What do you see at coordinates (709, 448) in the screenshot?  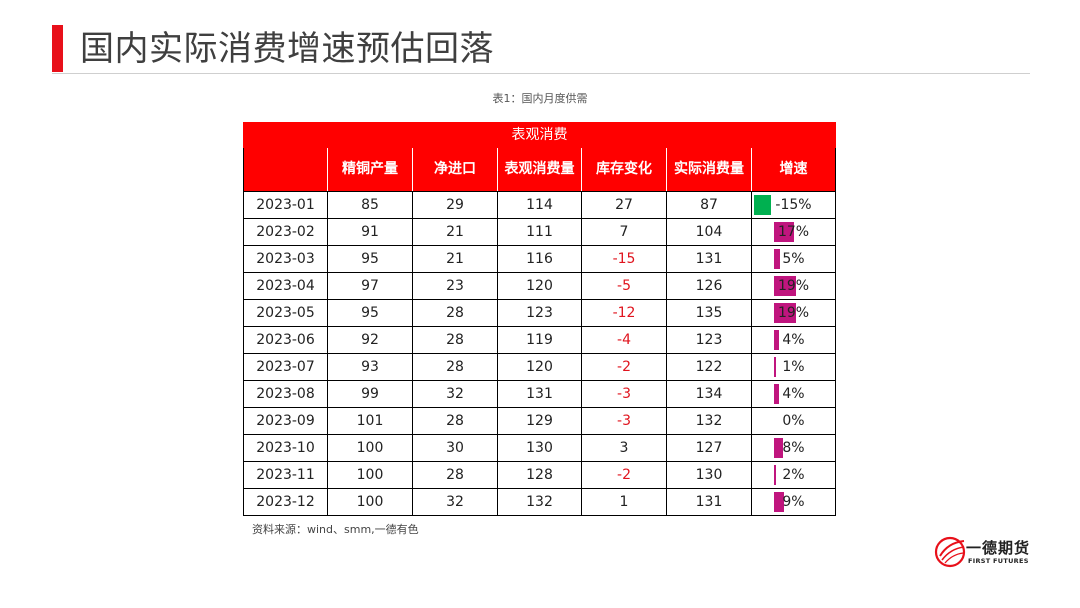 I see `cell-actual-consumption: 127` at bounding box center [709, 448].